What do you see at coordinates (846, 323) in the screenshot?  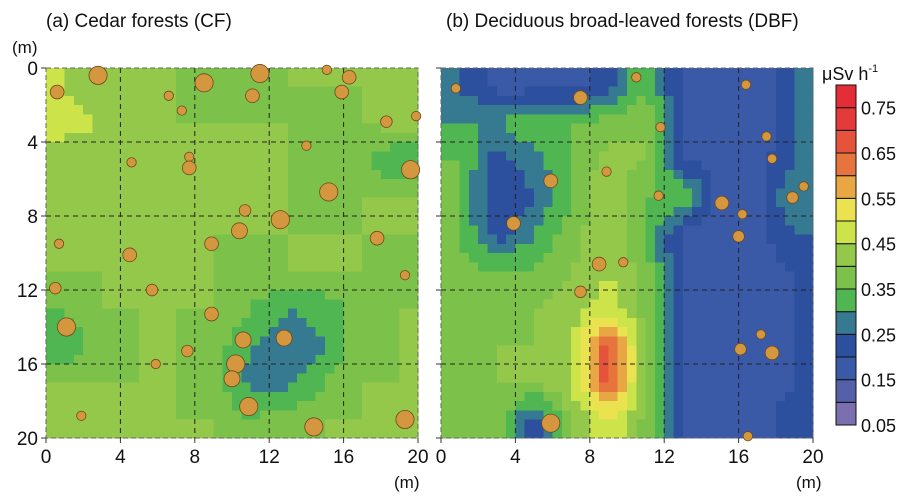 I see `colorbar-bin` at bounding box center [846, 323].